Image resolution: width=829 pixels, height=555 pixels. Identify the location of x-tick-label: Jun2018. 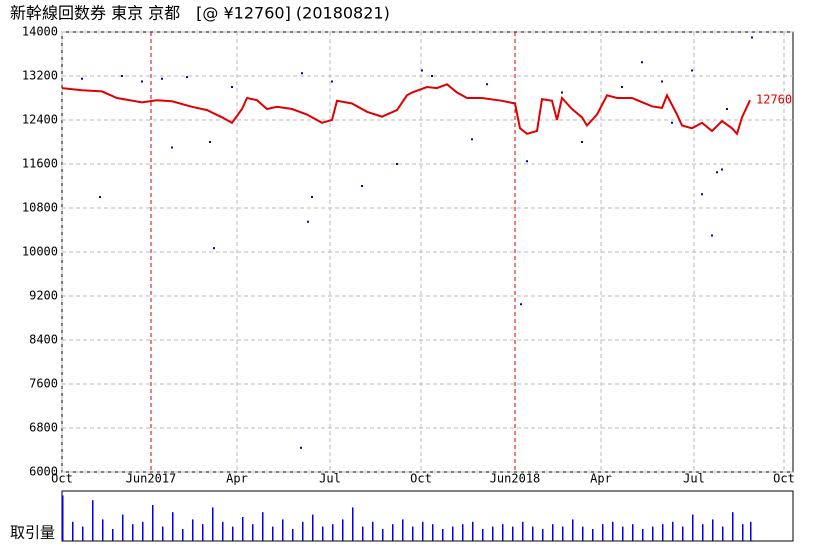
(515, 479).